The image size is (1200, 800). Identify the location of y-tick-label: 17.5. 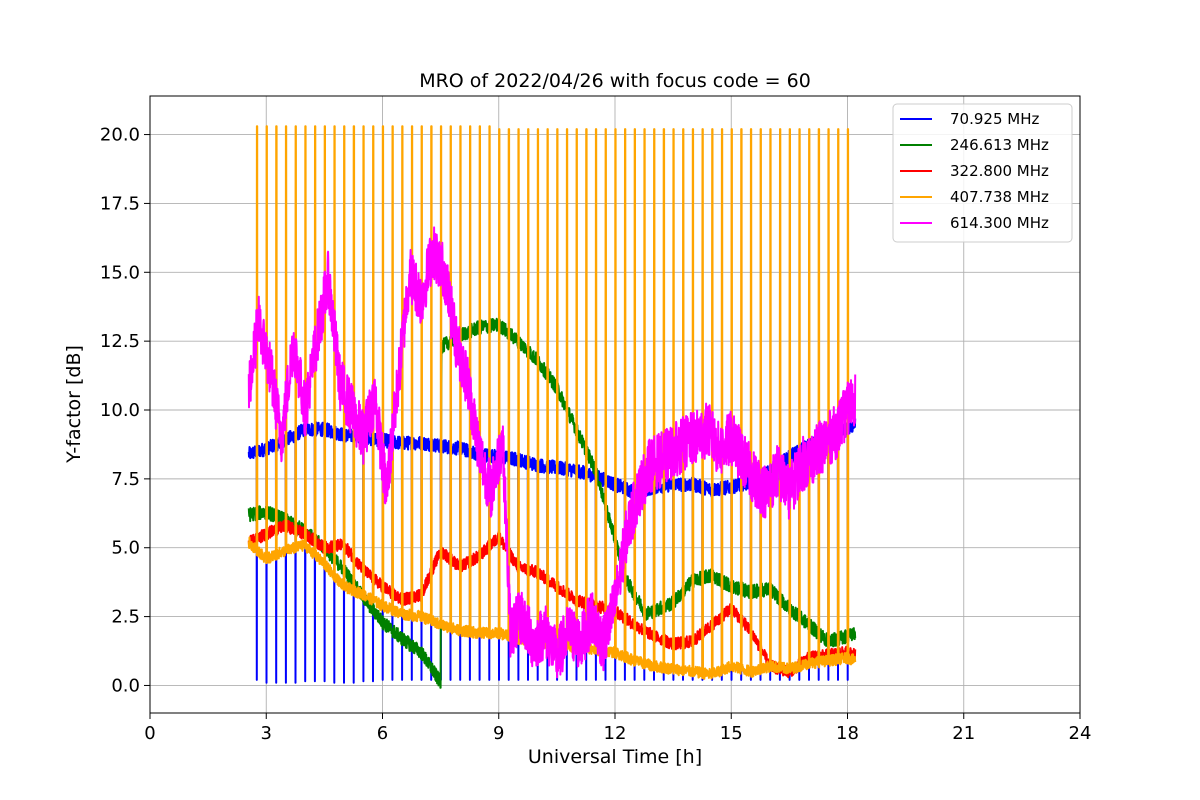
(120, 203).